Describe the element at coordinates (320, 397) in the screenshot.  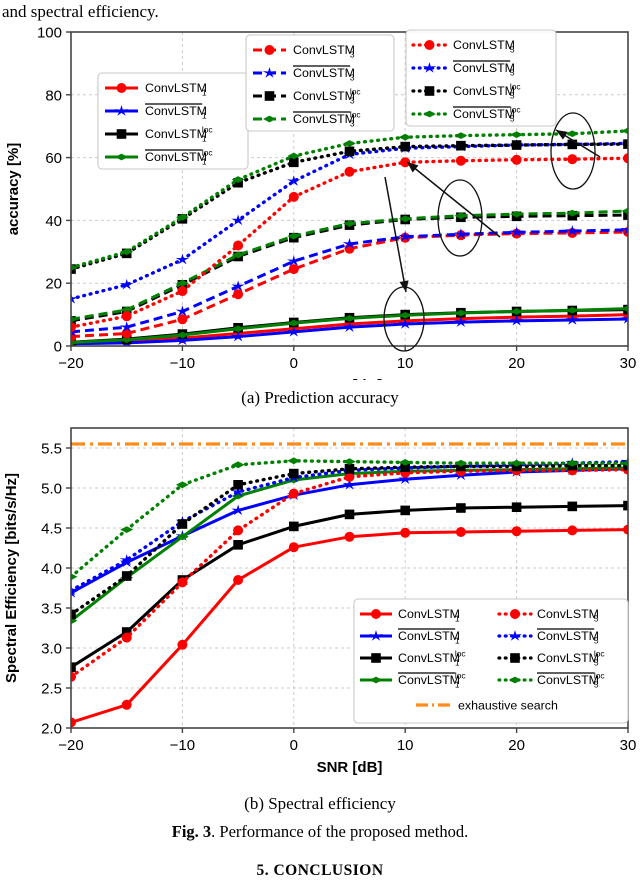
I see `subcaption-a: (a) Prediction accuracy` at that location.